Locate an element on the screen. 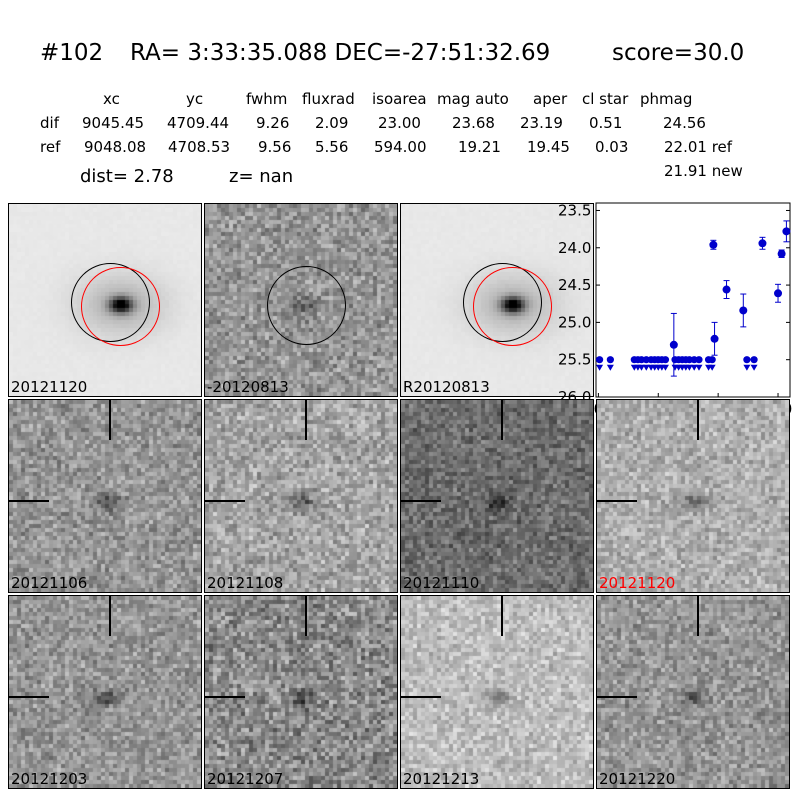 This screenshot has height=800, width=800. stamp-label: 20121120 is located at coordinates (49, 387).